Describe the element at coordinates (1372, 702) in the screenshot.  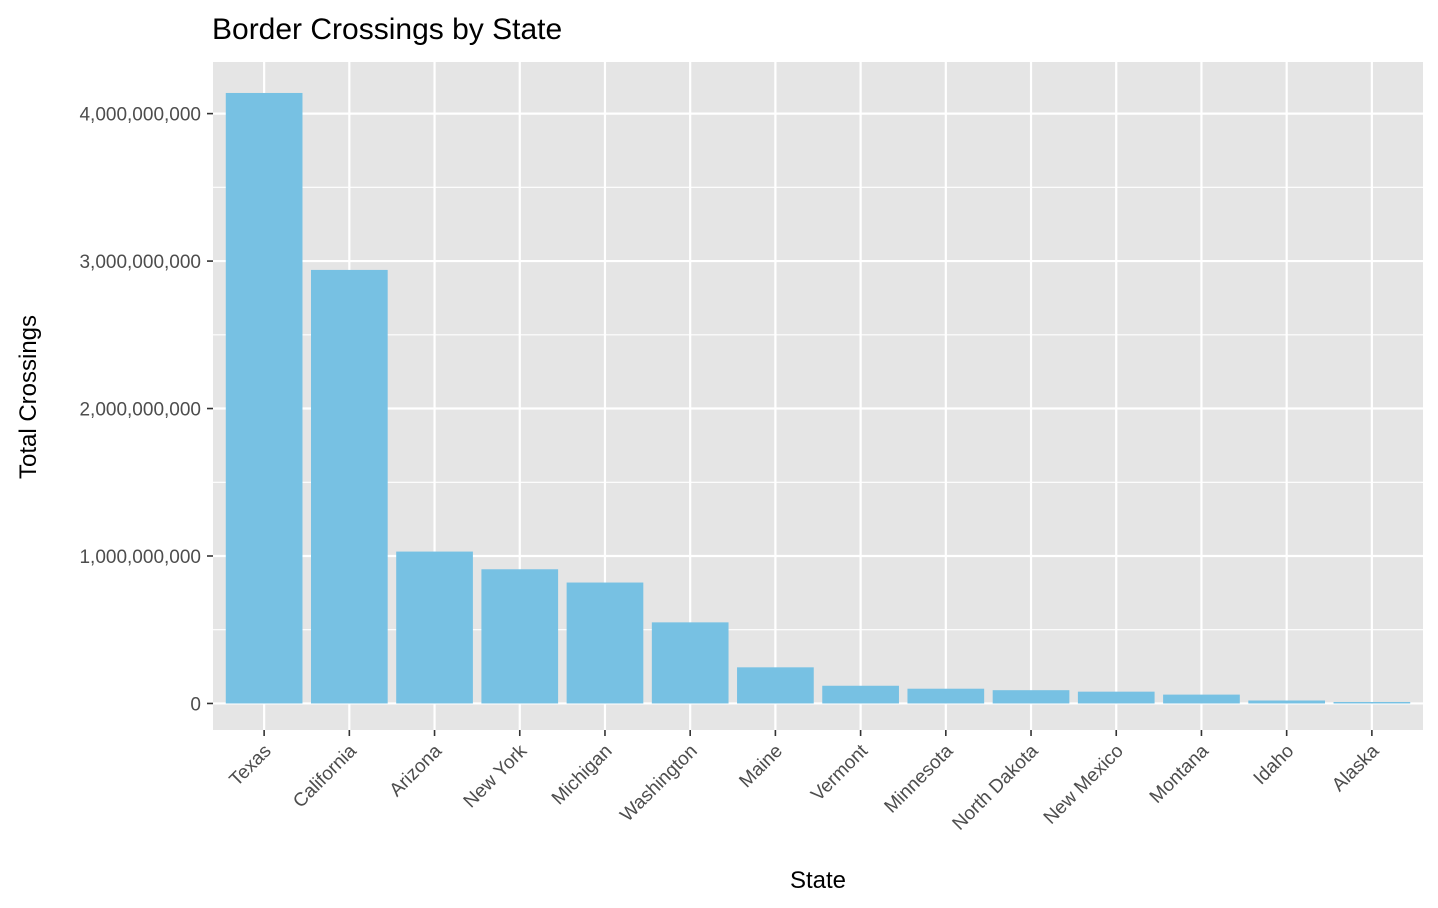
I see `bar-alaska` at that location.